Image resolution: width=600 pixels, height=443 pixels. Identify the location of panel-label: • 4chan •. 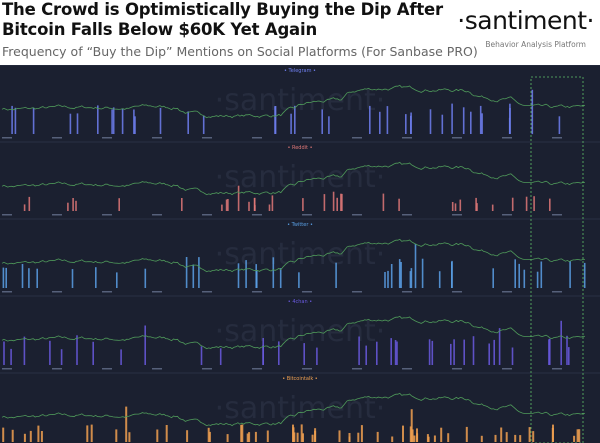
(300, 302).